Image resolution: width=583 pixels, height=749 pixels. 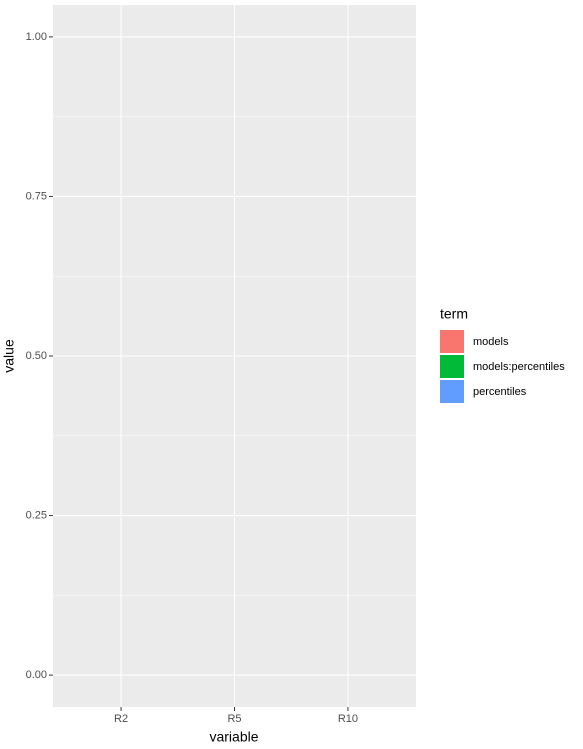 I want to click on y-axis-title: value, so click(x=9, y=356).